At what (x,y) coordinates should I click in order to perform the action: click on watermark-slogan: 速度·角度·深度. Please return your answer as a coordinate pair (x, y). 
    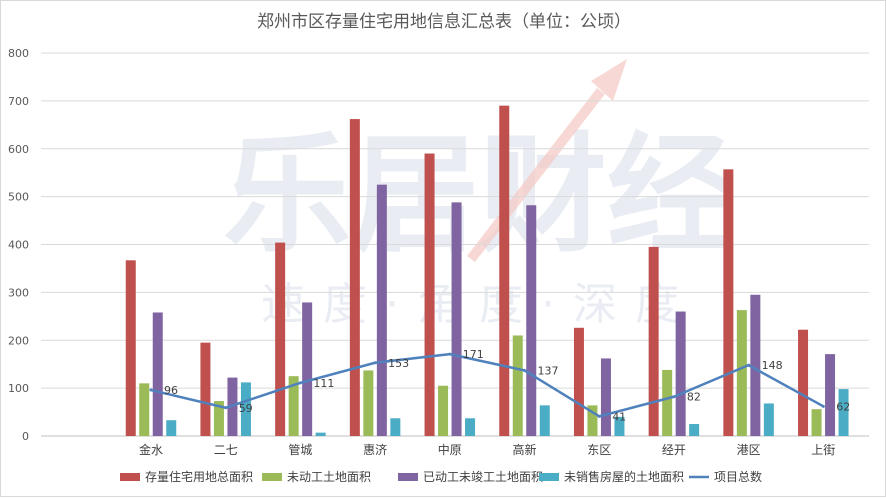
    Looking at the image, I should click on (479, 304).